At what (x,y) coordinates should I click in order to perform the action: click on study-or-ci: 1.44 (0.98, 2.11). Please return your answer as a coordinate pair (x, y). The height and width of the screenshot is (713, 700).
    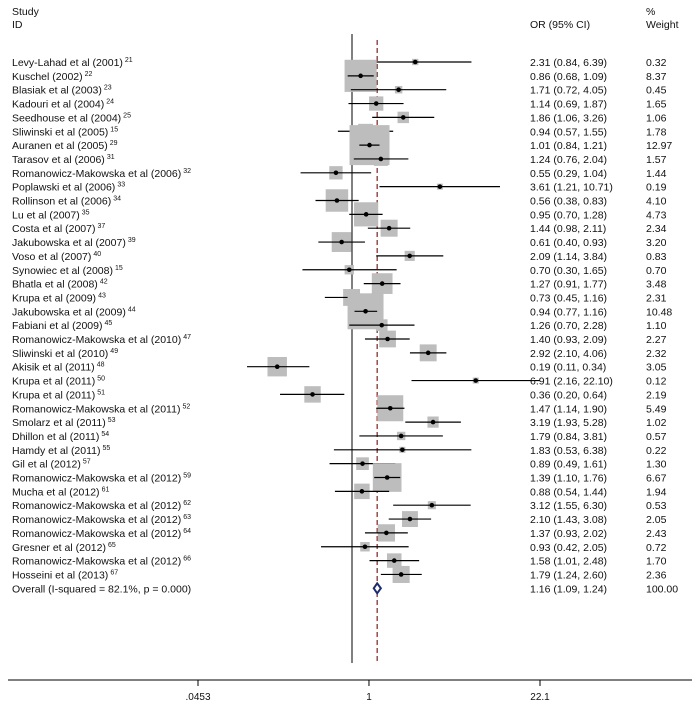
    Looking at the image, I should click on (568, 229).